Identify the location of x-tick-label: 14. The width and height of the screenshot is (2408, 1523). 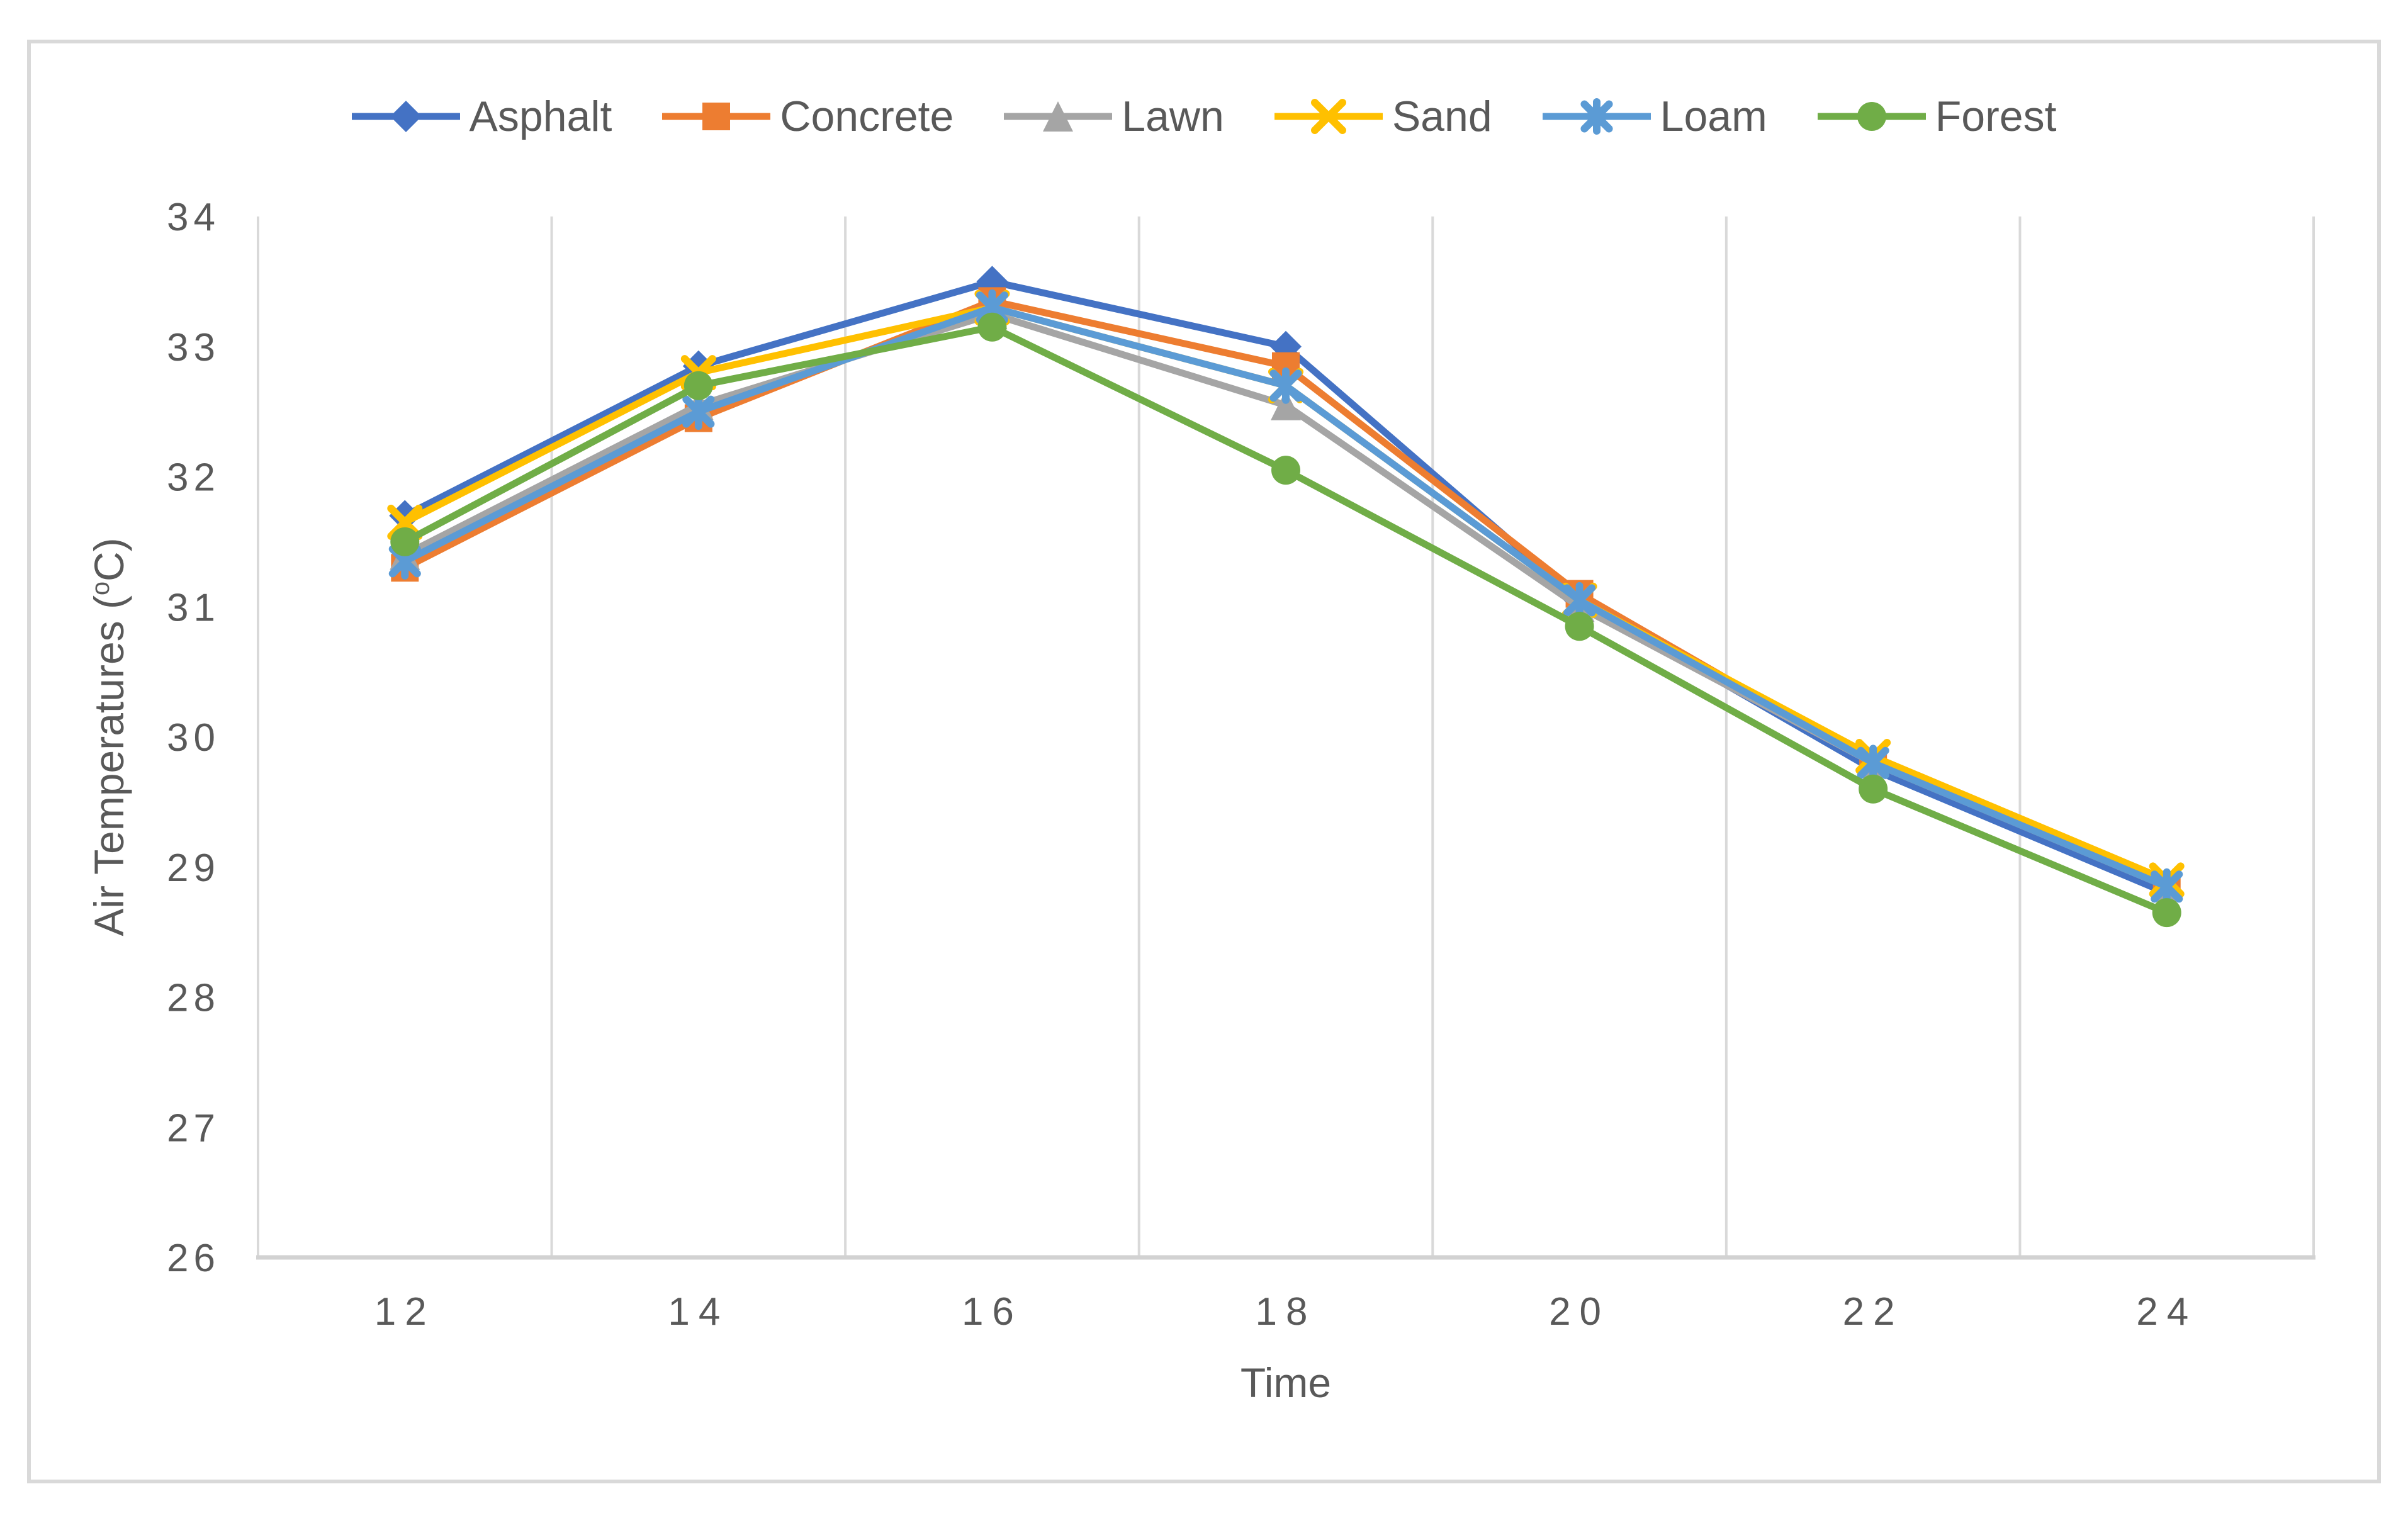
(698, 1312).